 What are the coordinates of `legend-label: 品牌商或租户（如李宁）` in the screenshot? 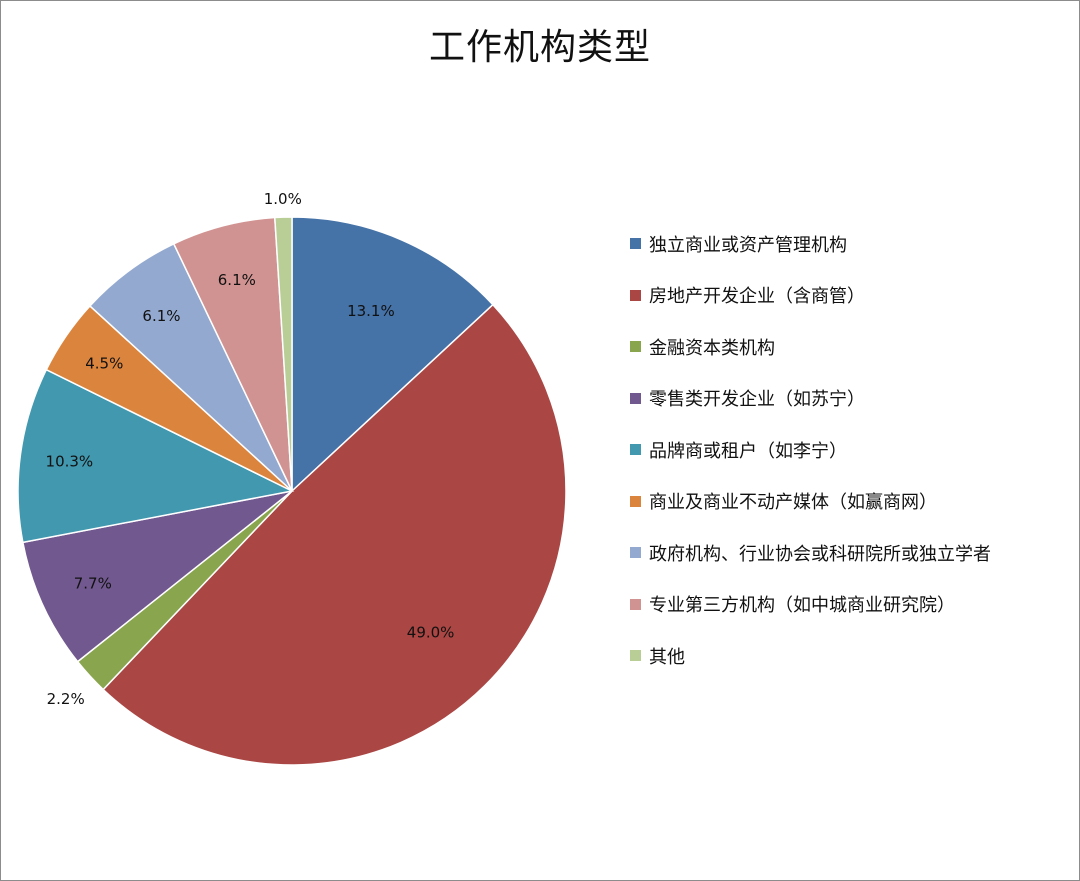 It's located at (748, 451).